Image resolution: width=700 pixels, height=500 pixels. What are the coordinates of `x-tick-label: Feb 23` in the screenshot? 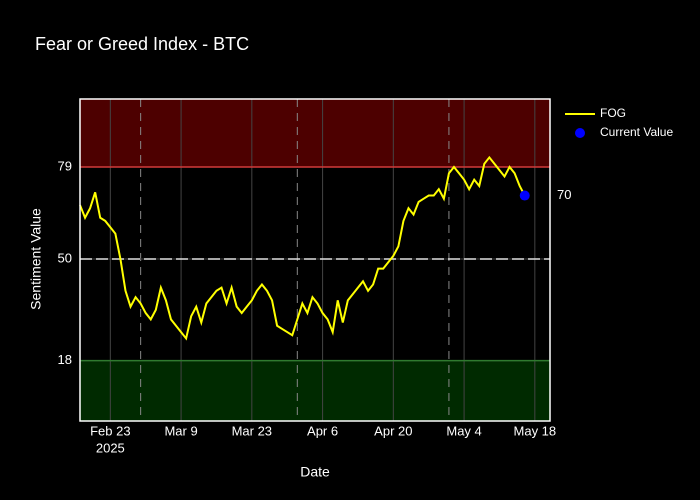 It's located at (110, 430).